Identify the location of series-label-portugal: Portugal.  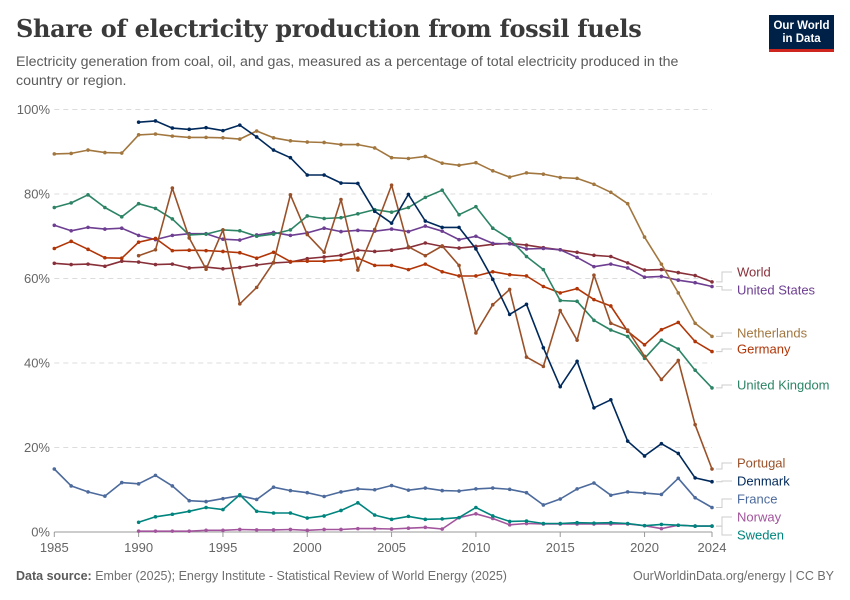
(761, 463).